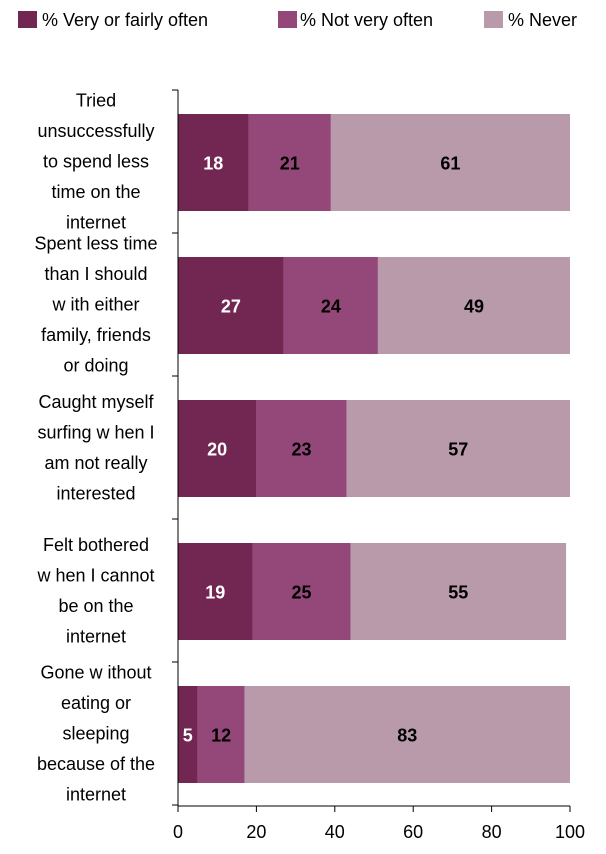  I want to click on category-label-line: to spend less, so click(96, 162).